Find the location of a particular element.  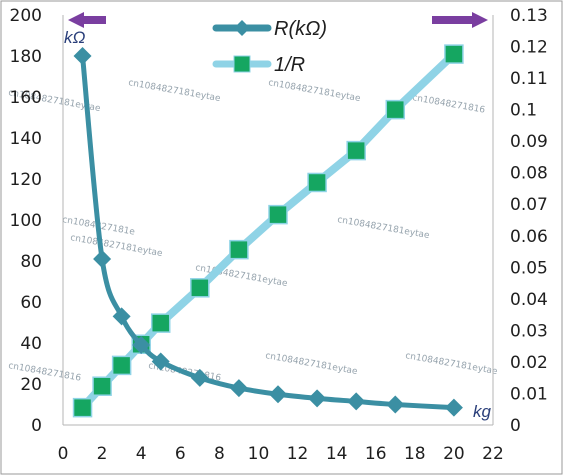

legend-diamond-icon is located at coordinates (242, 28).